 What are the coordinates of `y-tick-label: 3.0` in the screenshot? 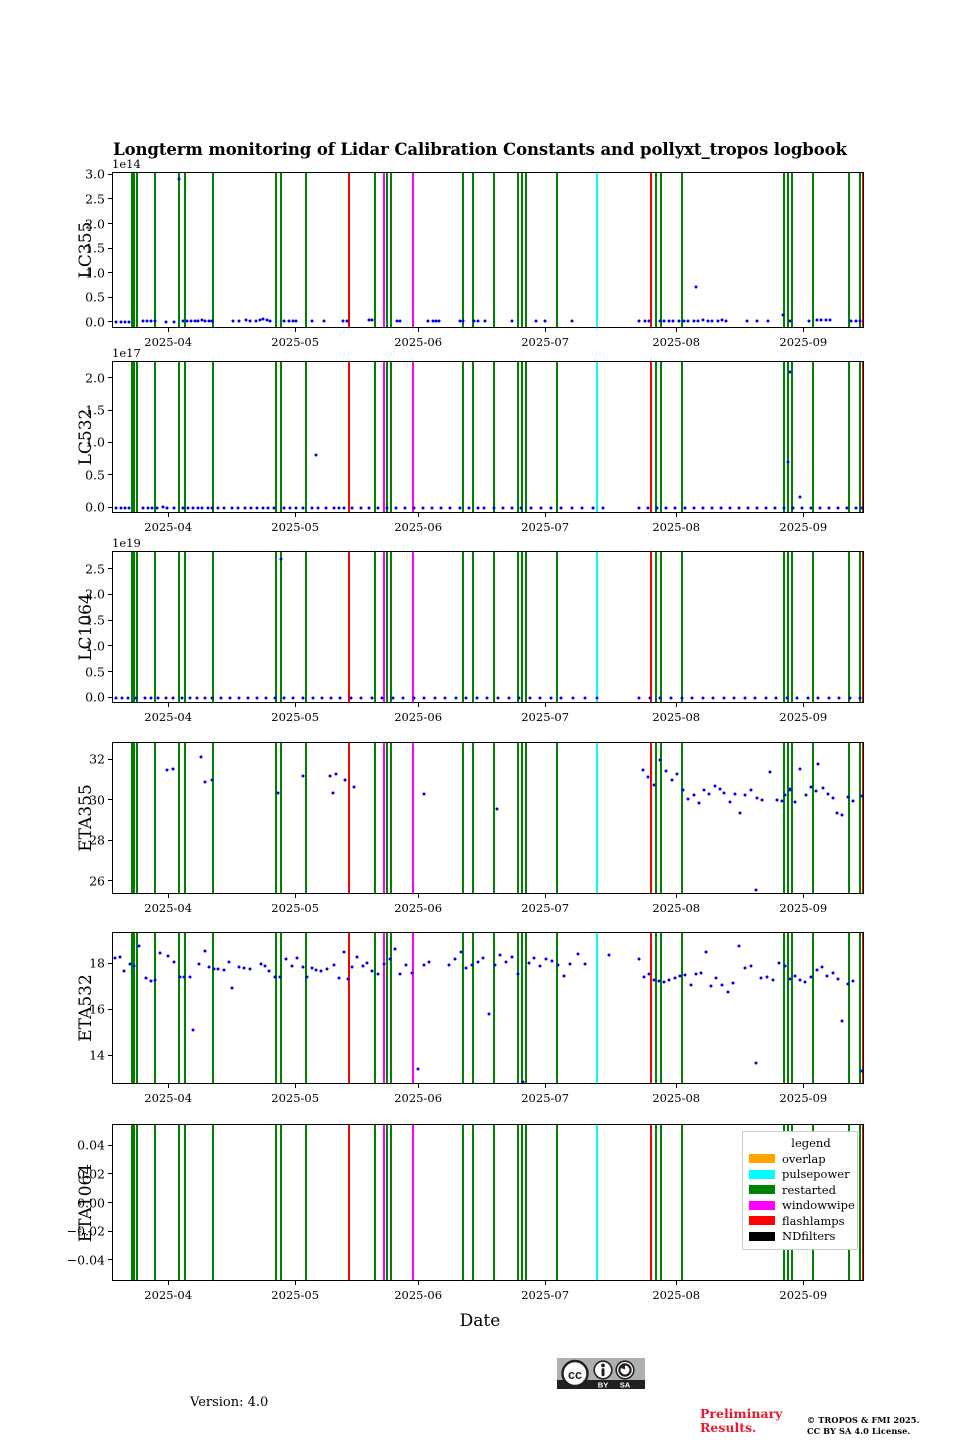 It's located at (95, 174).